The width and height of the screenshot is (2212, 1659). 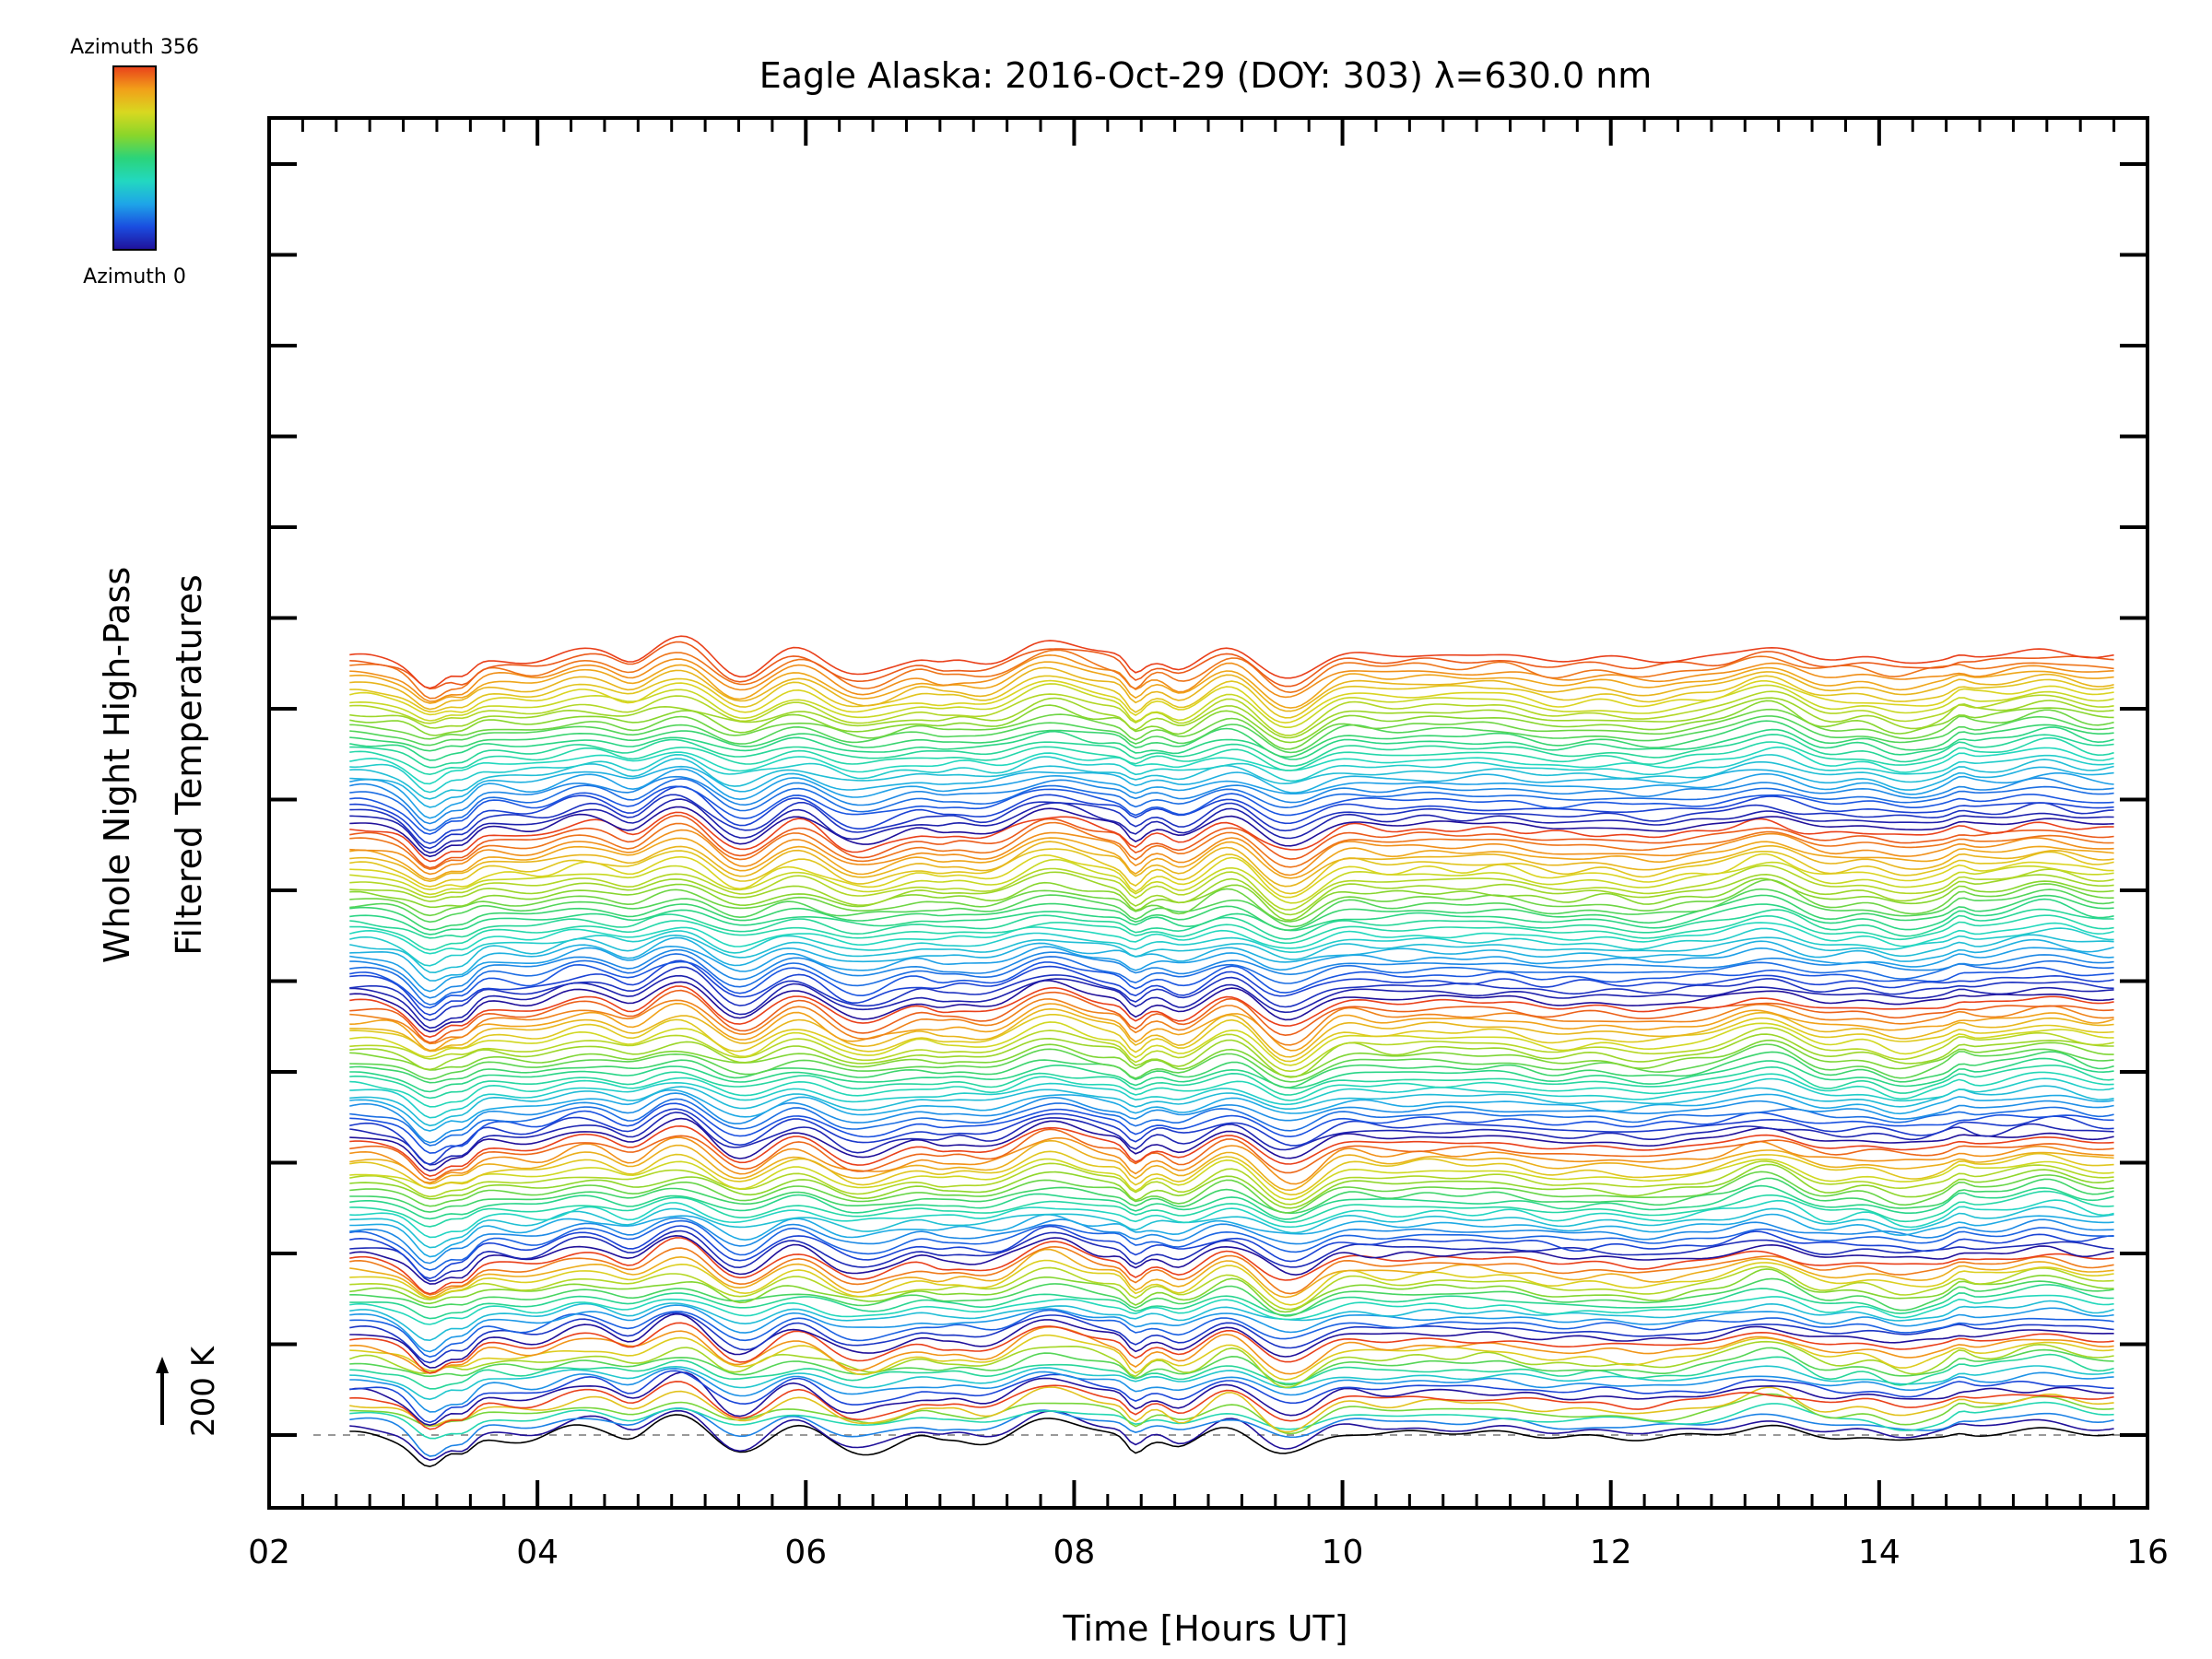 I want to click on colorbar-gradient, so click(x=134, y=158).